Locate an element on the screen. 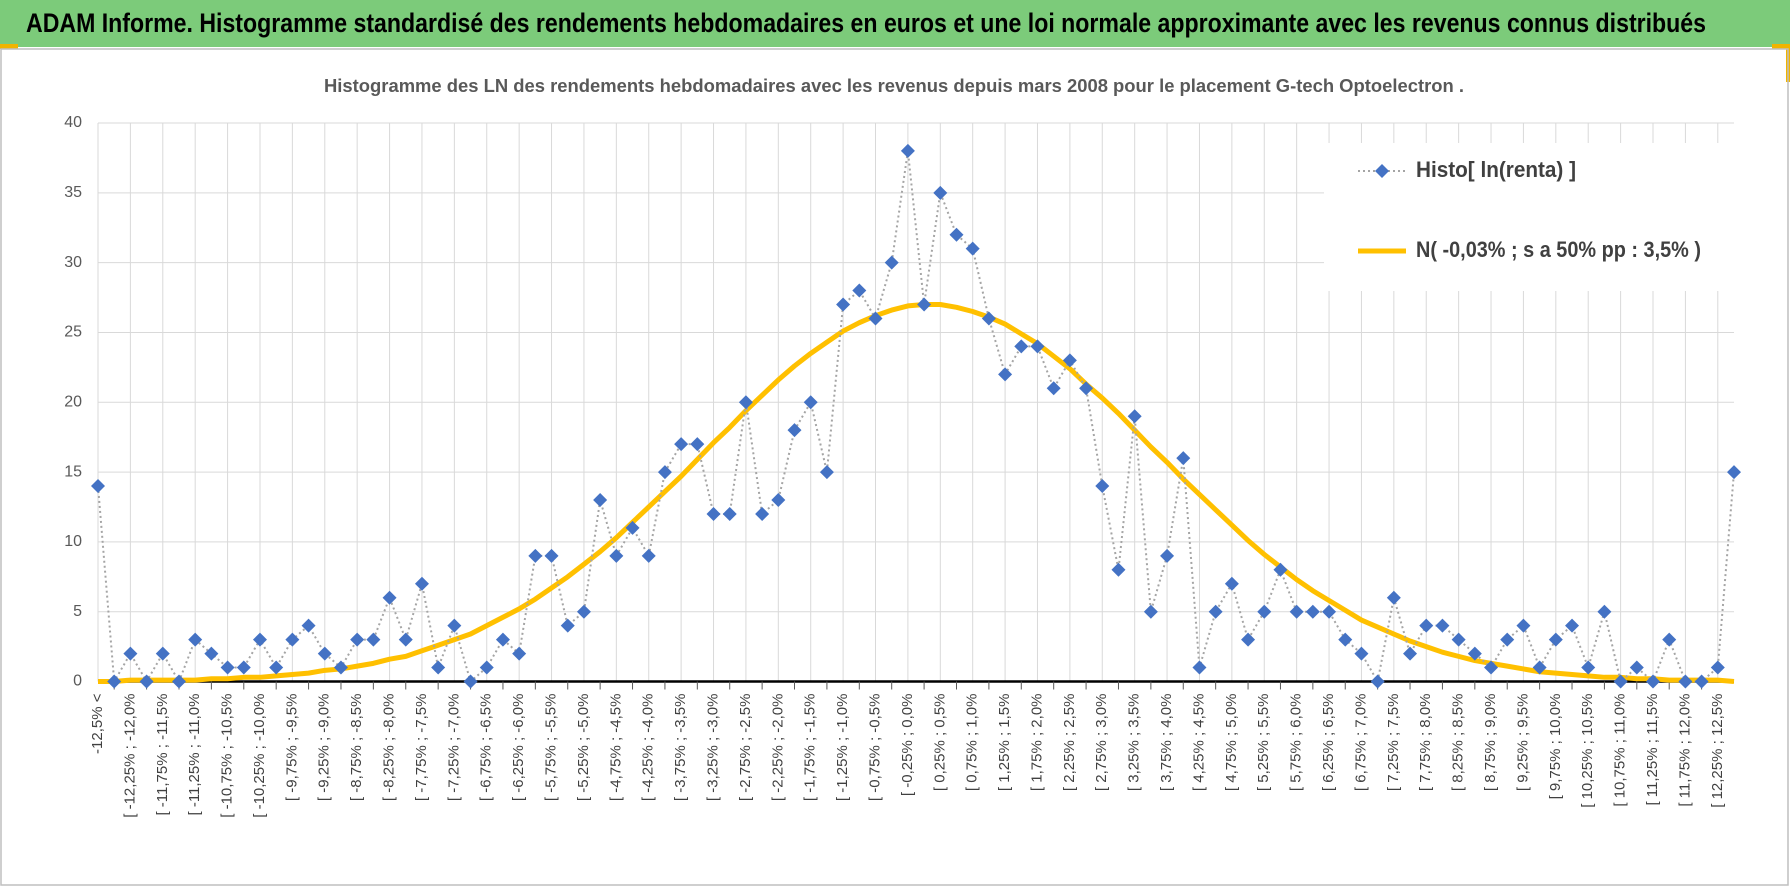  x-tick-label: [ 4,75% ; 5,0% is located at coordinates (1231, 743).